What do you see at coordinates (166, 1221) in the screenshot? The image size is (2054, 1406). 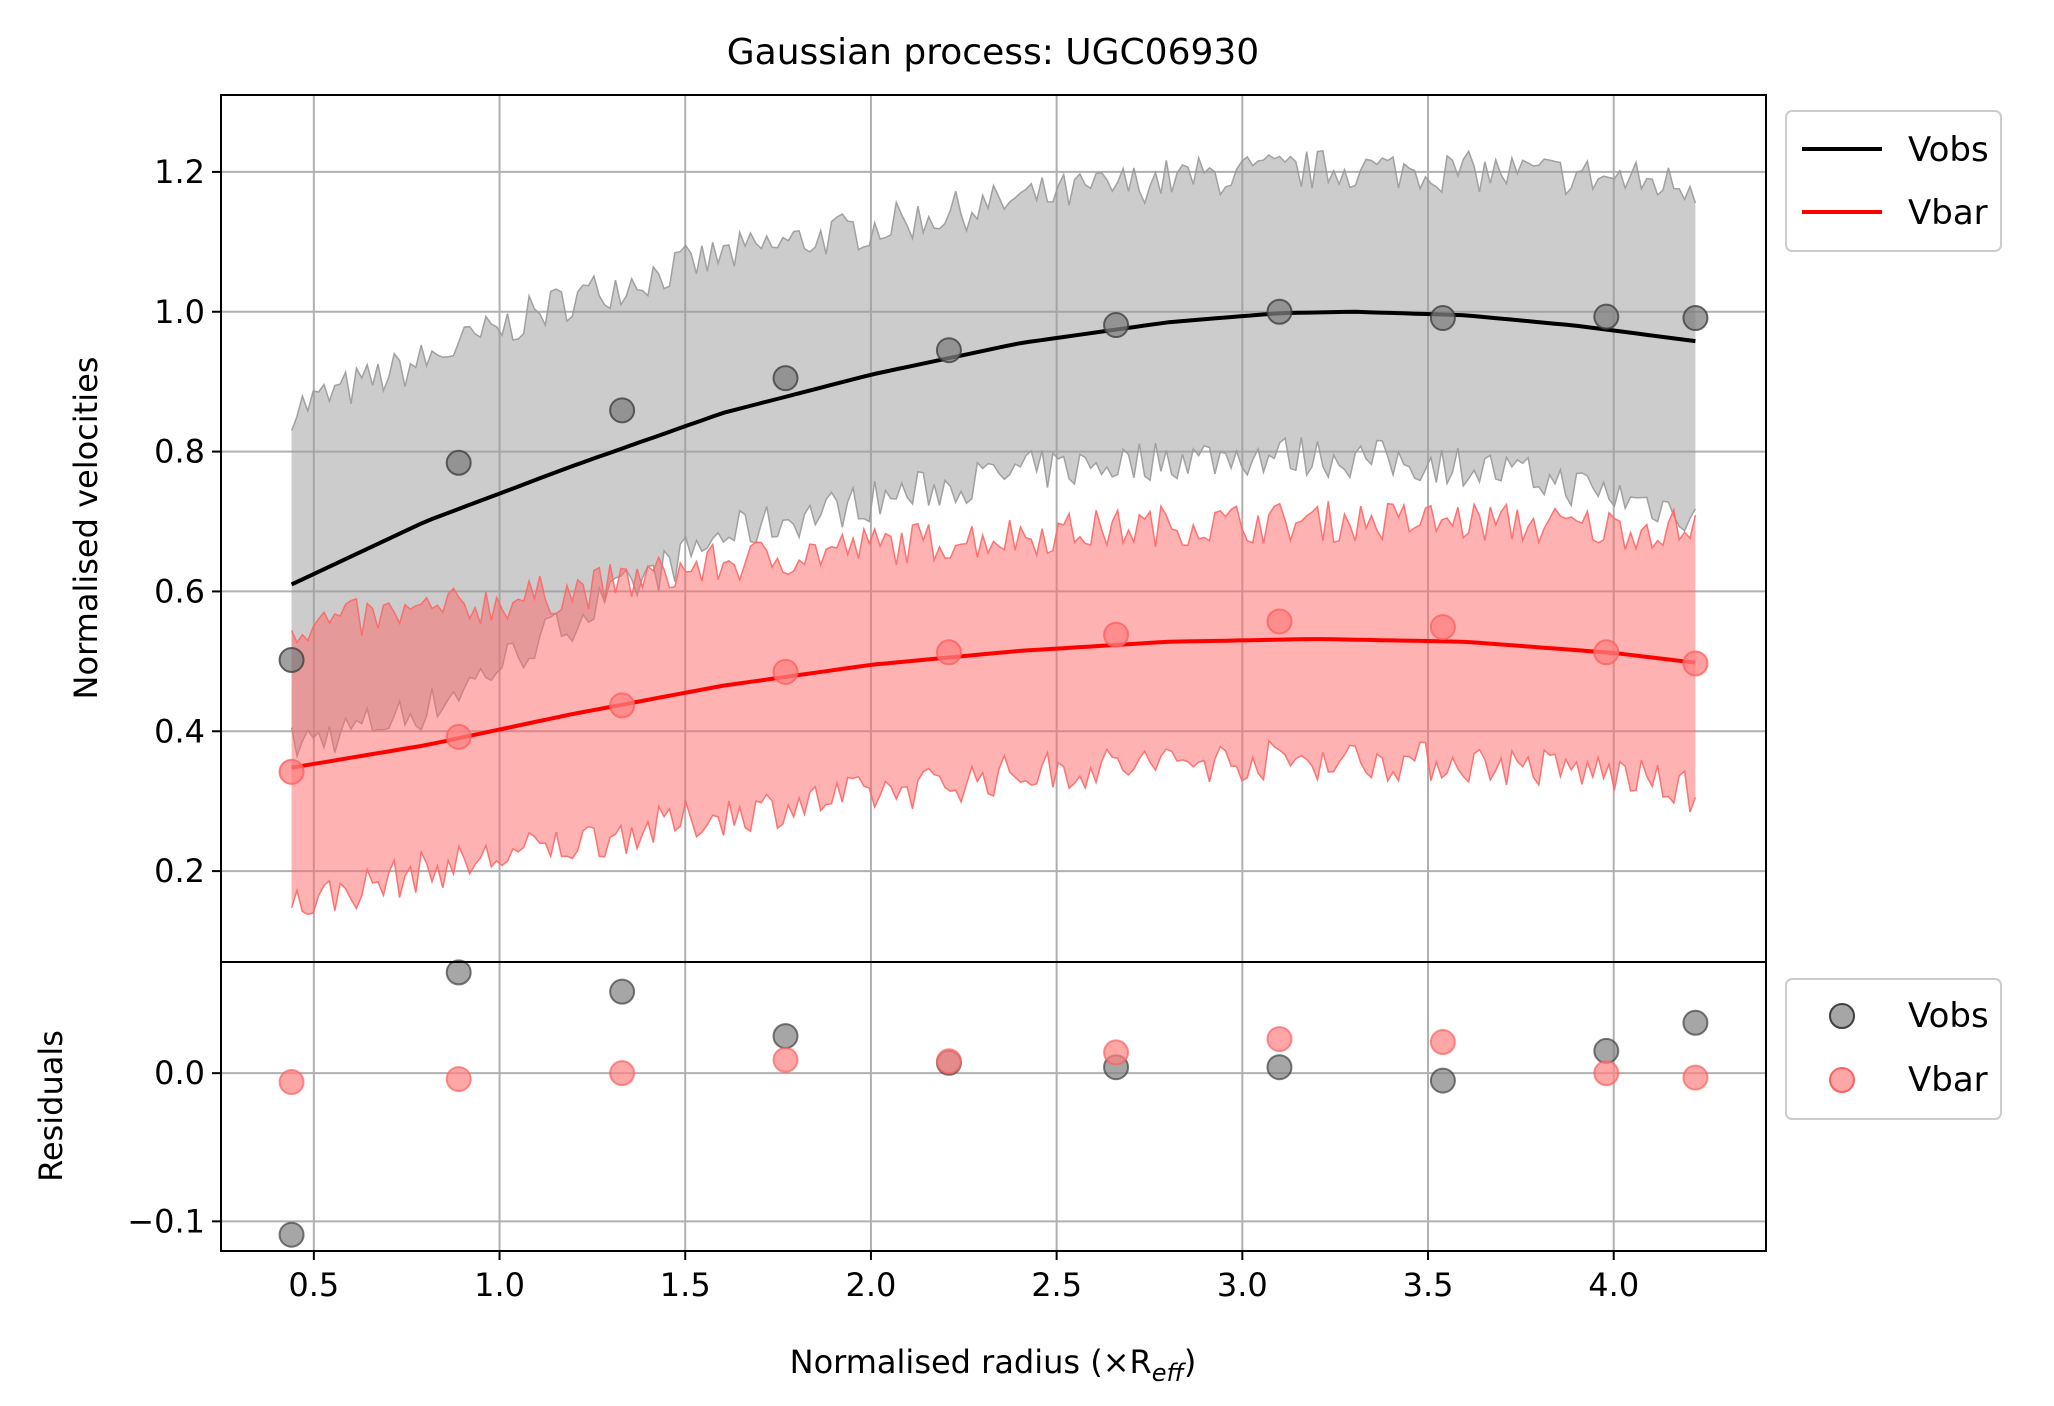 I see `residuals-y-tick-label: −0.1` at bounding box center [166, 1221].